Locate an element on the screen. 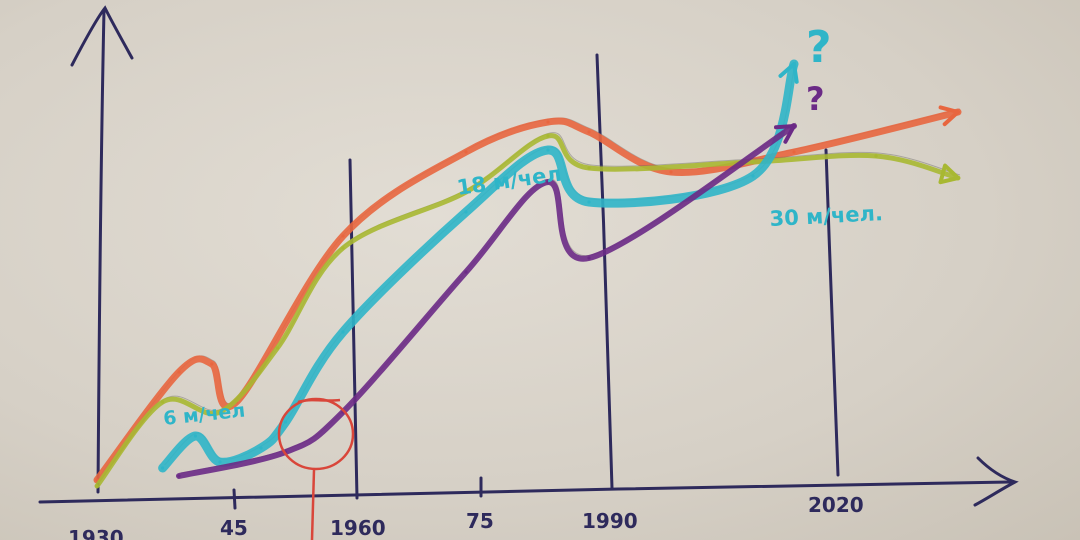 The width and height of the screenshot is (1080, 540). tick-label-2020: 2020 is located at coordinates (836, 505).